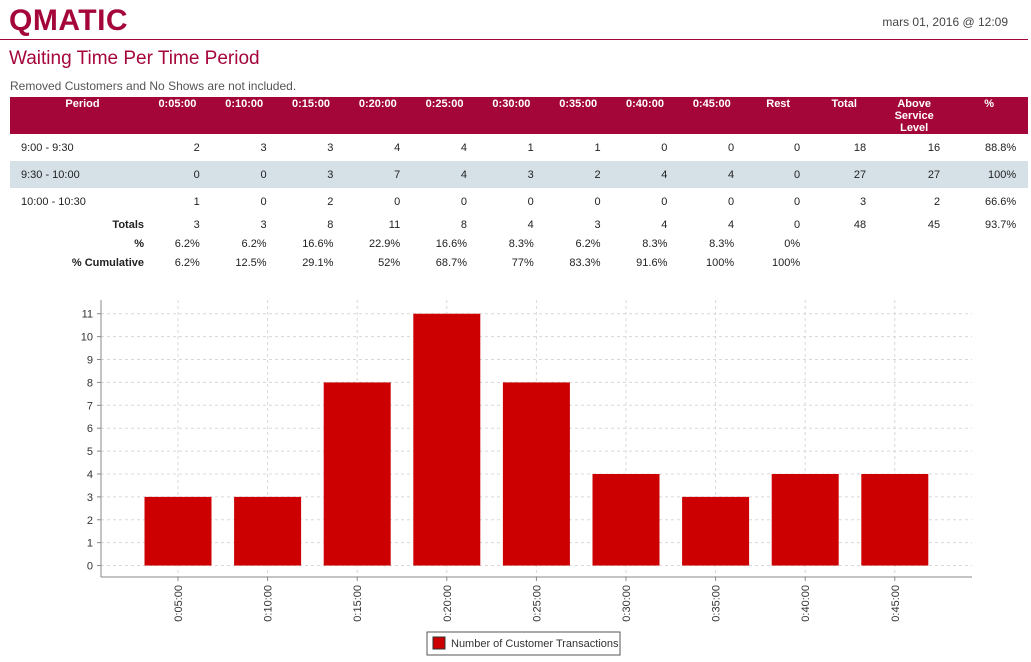 Image resolution: width=1031 pixels, height=662 pixels. Describe the element at coordinates (855, 115) in the screenshot. I see `column-header: Total` at that location.